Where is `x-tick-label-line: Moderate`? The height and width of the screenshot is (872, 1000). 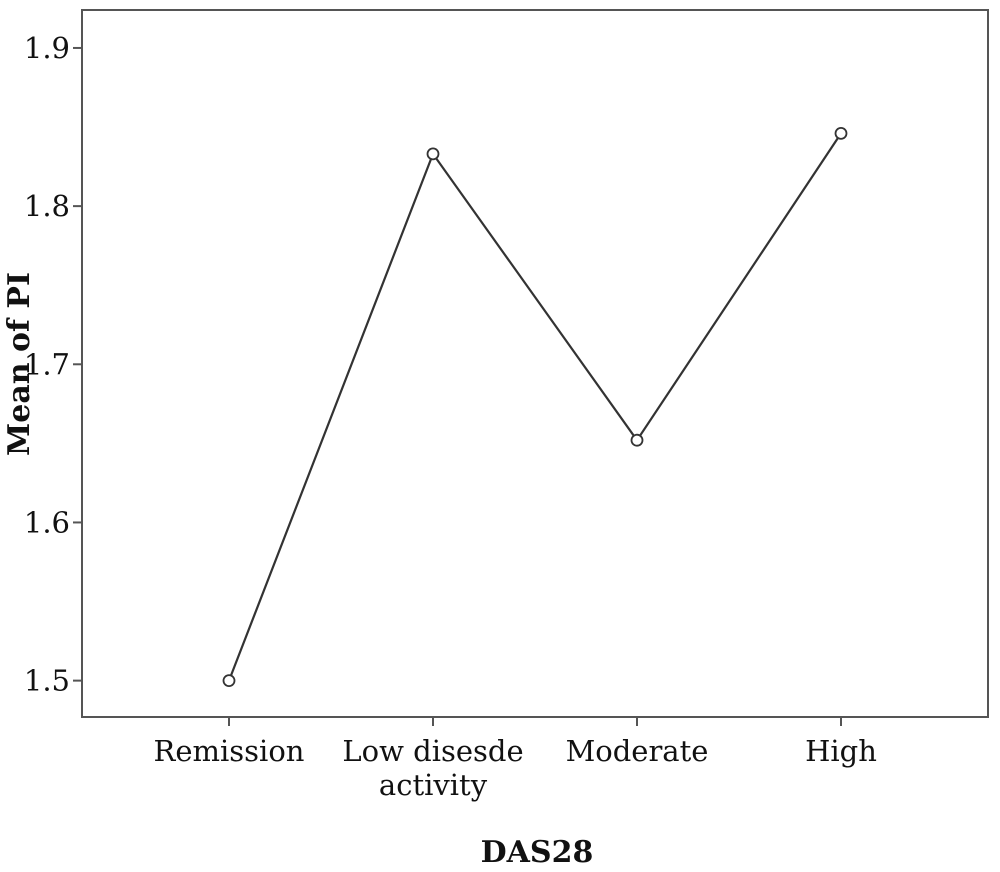
x-tick-label-line: Moderate is located at coordinates (637, 751).